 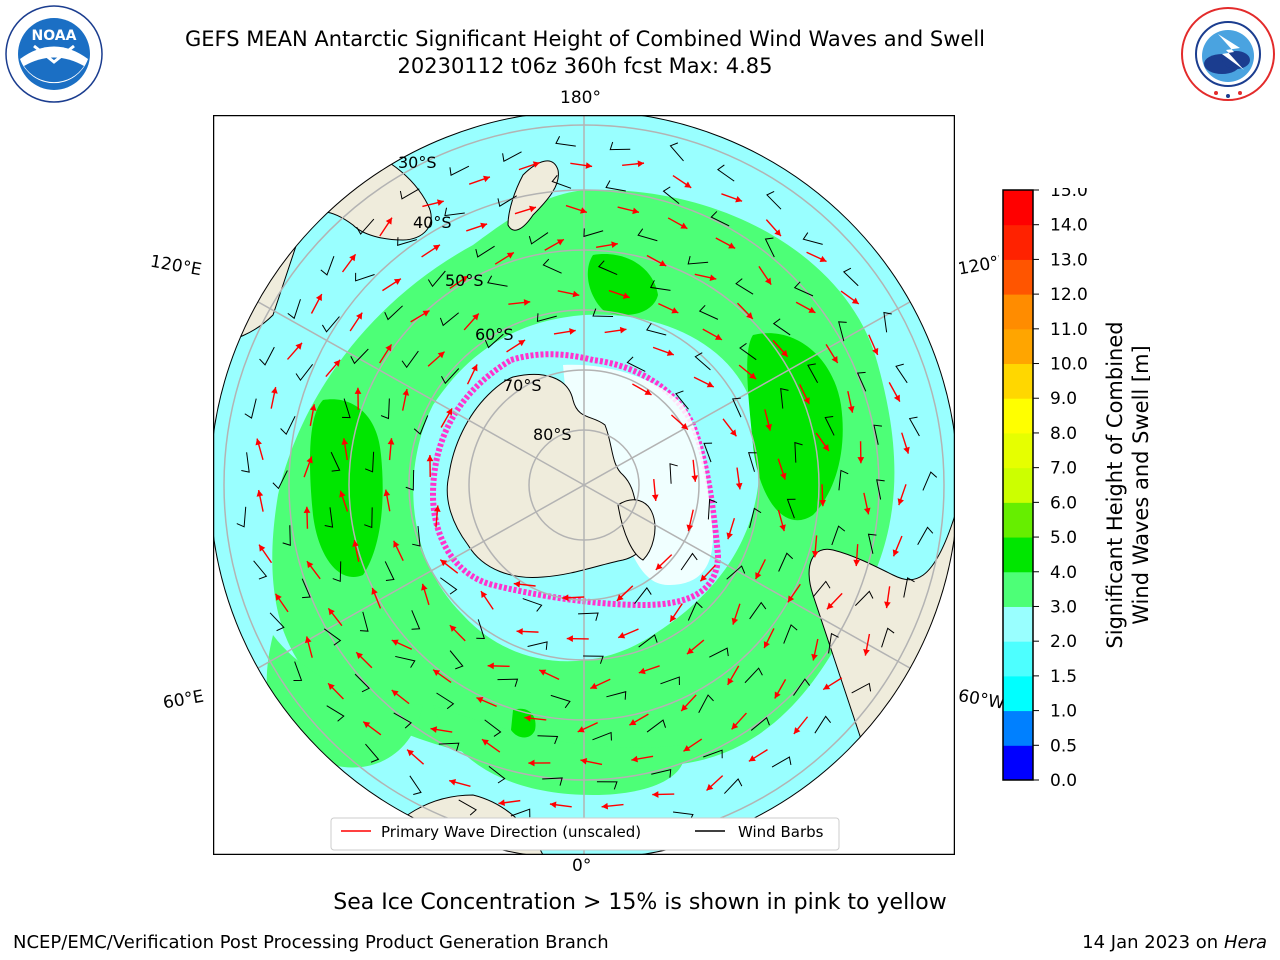 I want to click on colorbar-tick-label: 8.0, so click(x=1063, y=434).